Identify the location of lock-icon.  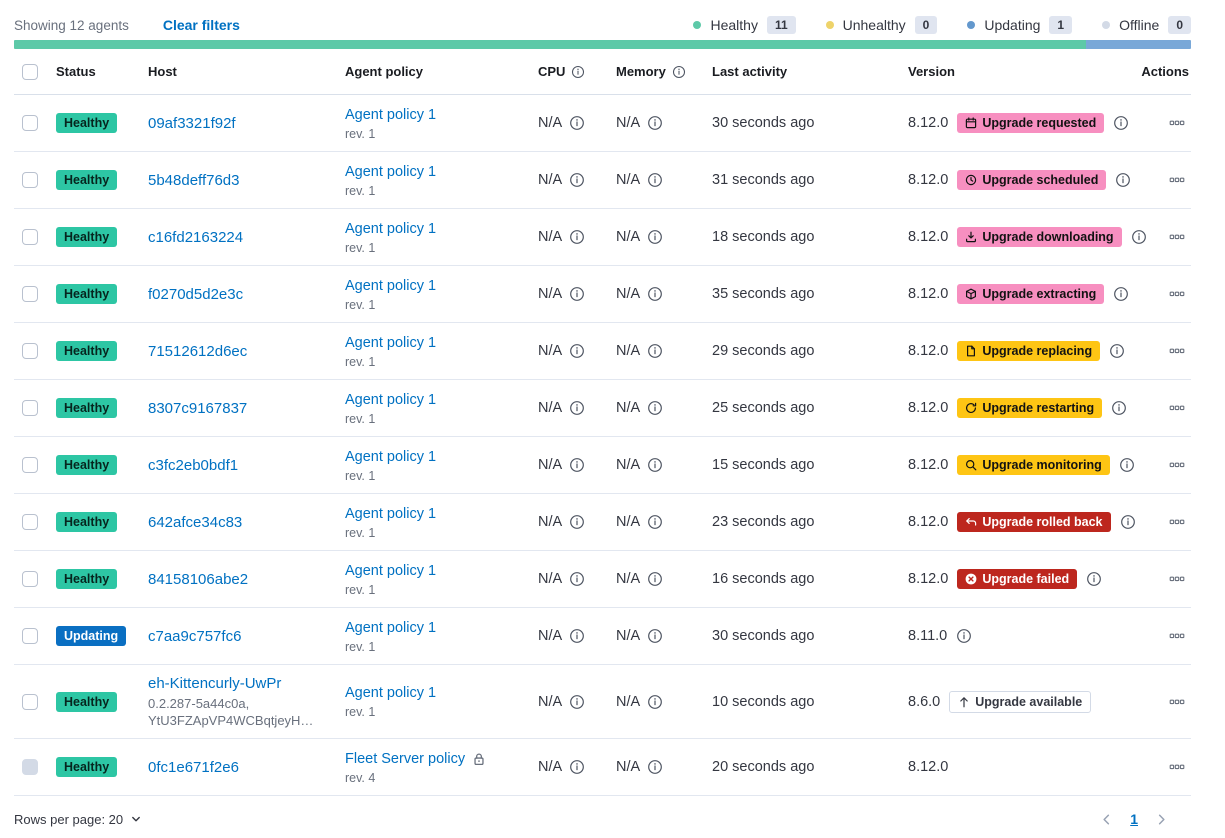
(479, 759).